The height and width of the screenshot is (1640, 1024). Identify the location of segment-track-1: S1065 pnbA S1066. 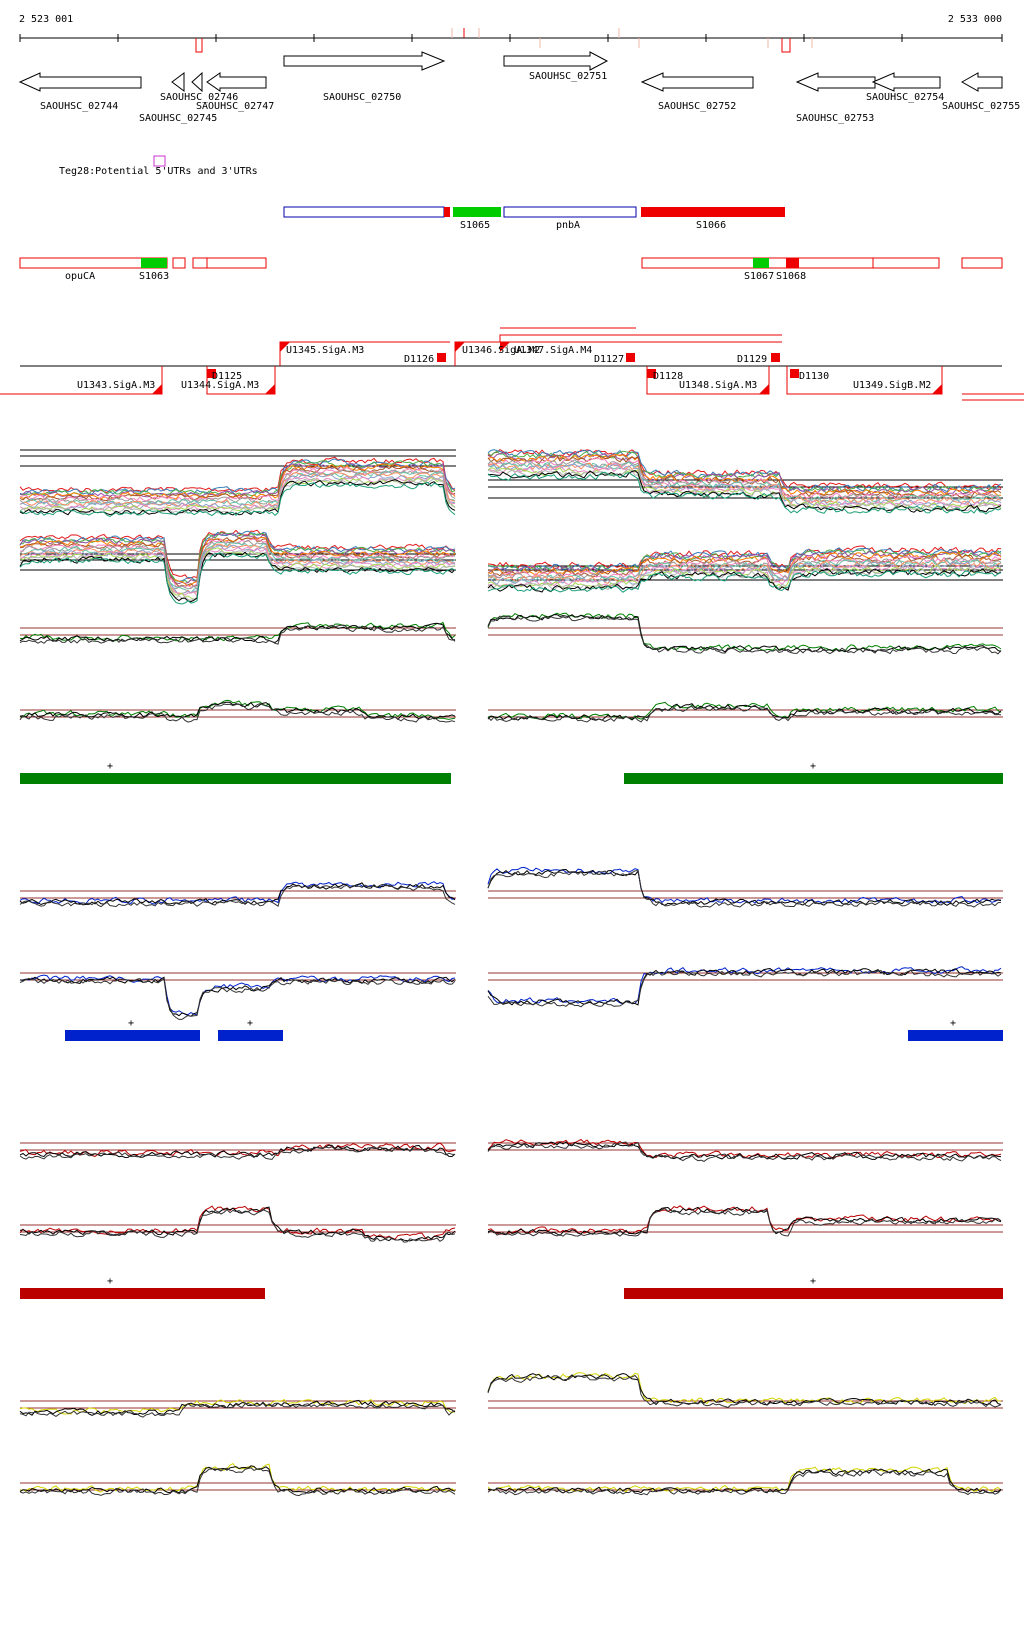
(534, 218).